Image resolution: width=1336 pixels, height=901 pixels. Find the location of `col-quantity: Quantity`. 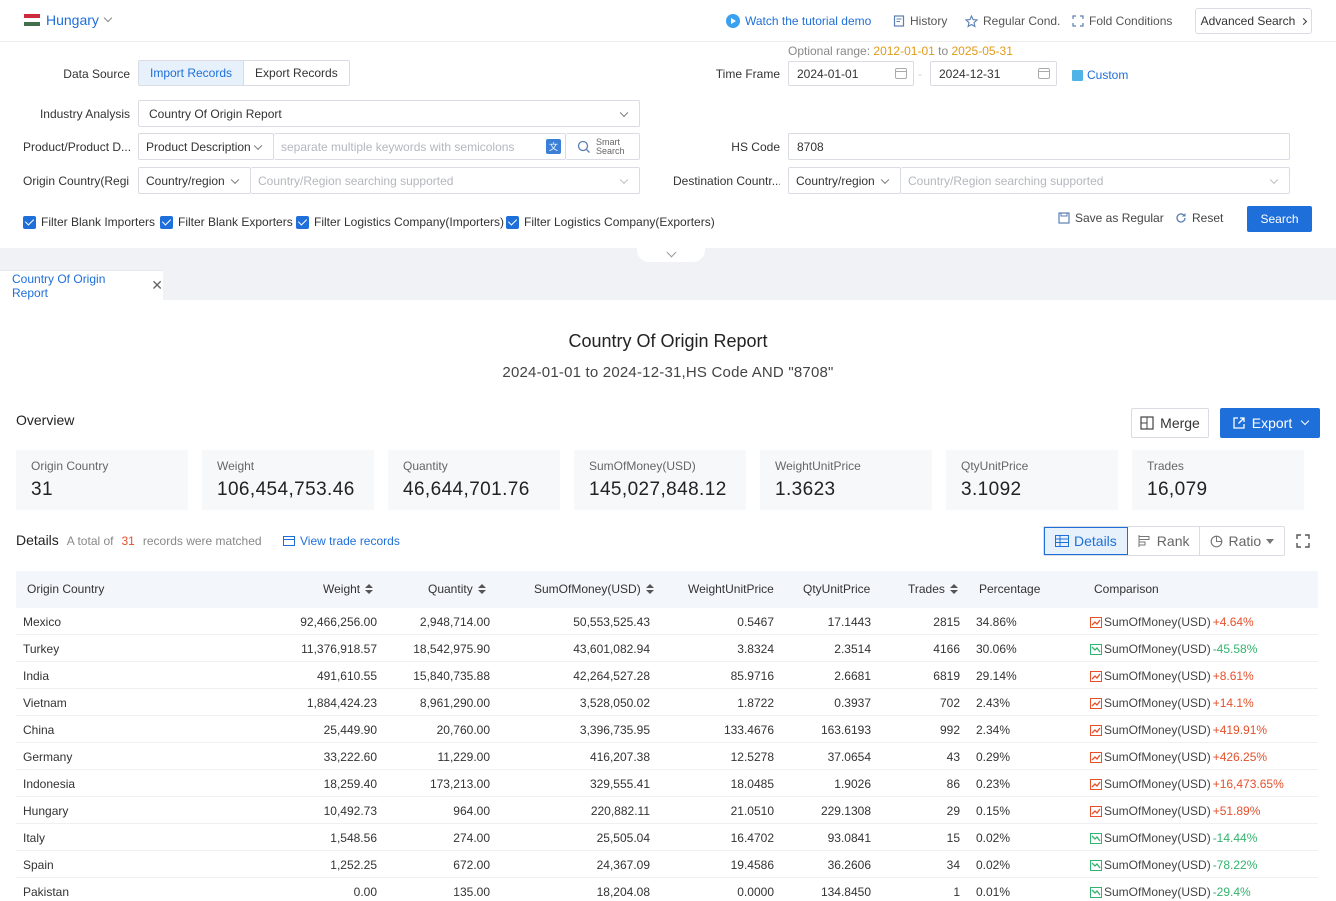

col-quantity: Quantity is located at coordinates (457, 589).